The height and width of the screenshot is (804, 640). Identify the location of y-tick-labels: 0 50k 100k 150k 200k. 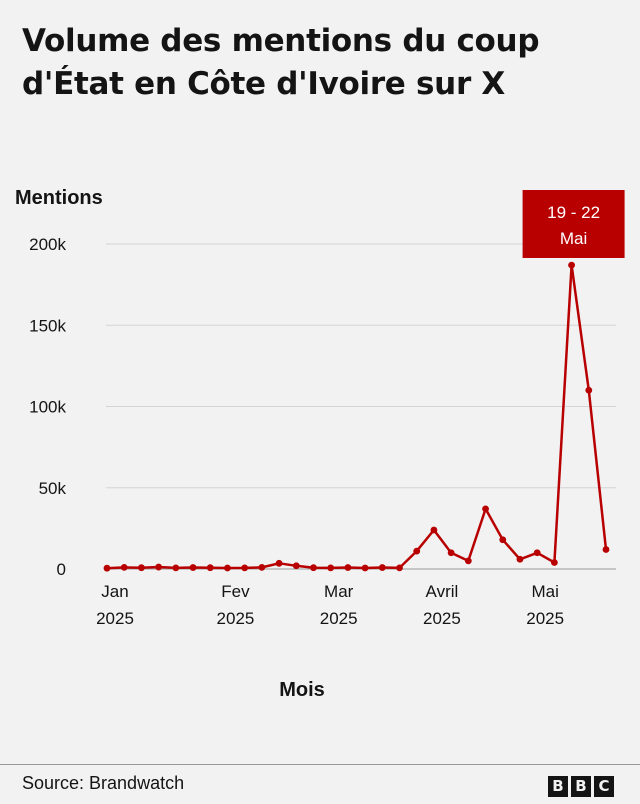
(47, 407).